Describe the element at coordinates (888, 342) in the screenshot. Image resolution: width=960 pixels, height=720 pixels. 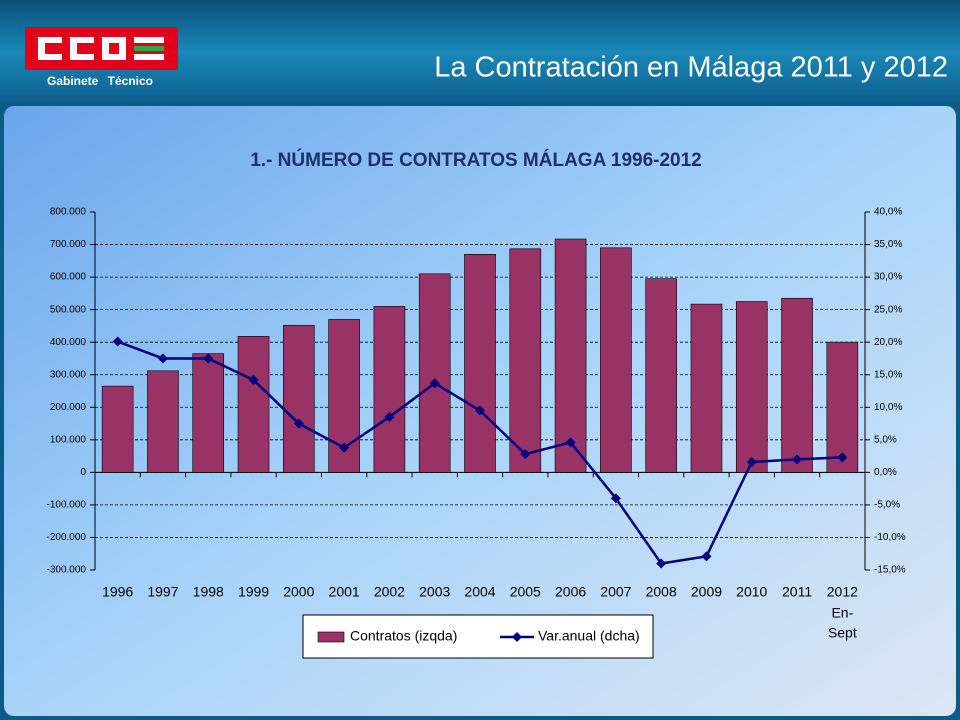
I see `y2-tick-label: 20,0%` at that location.